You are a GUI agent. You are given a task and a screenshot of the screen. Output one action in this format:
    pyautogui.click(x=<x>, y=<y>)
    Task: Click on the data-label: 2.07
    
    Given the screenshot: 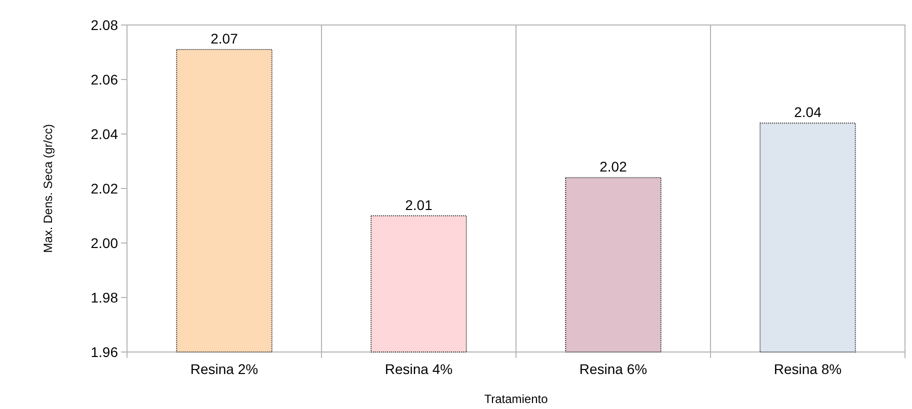 What is the action you would take?
    pyautogui.click(x=224, y=38)
    